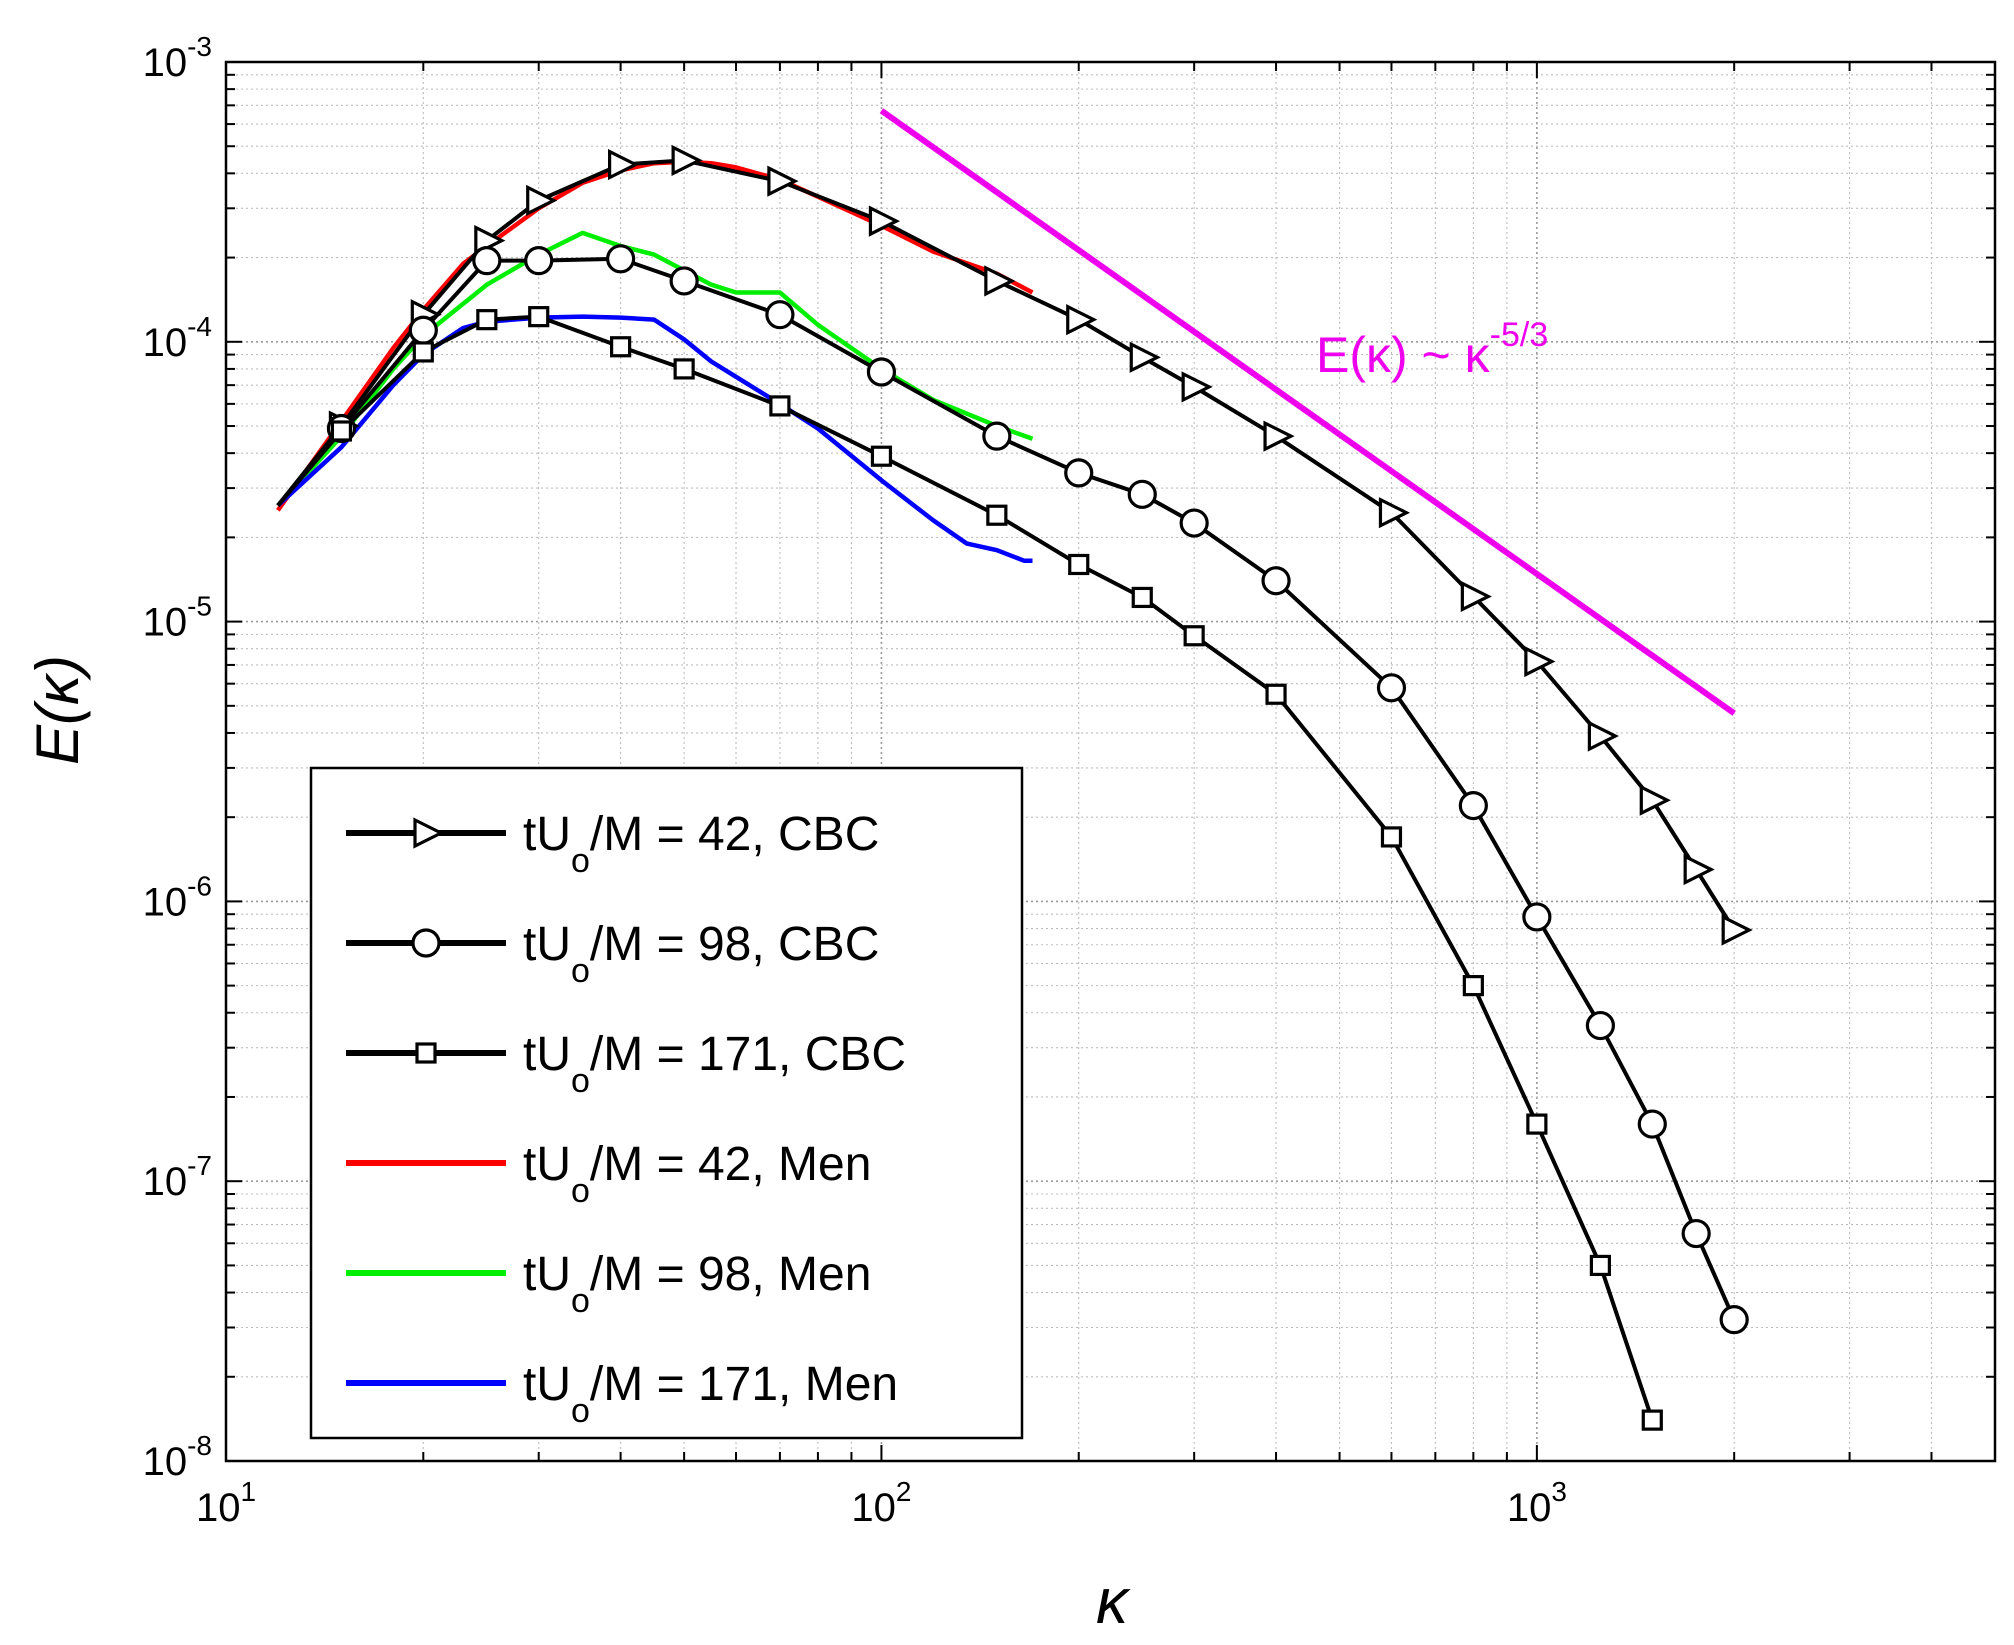 This screenshot has height=1645, width=2014. Describe the element at coordinates (714, 1064) in the screenshot. I see `legend-label: tUo/M = 171, CBC` at that location.